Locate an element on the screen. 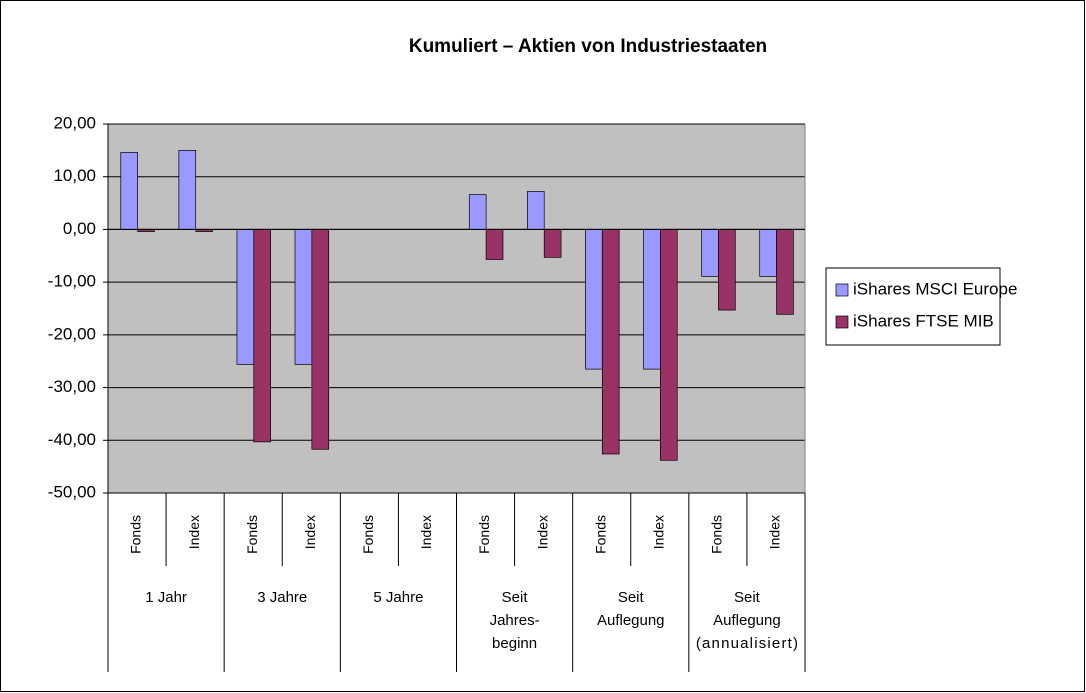 The image size is (1086, 693). group-label: 5 Jahre is located at coordinates (398, 597).